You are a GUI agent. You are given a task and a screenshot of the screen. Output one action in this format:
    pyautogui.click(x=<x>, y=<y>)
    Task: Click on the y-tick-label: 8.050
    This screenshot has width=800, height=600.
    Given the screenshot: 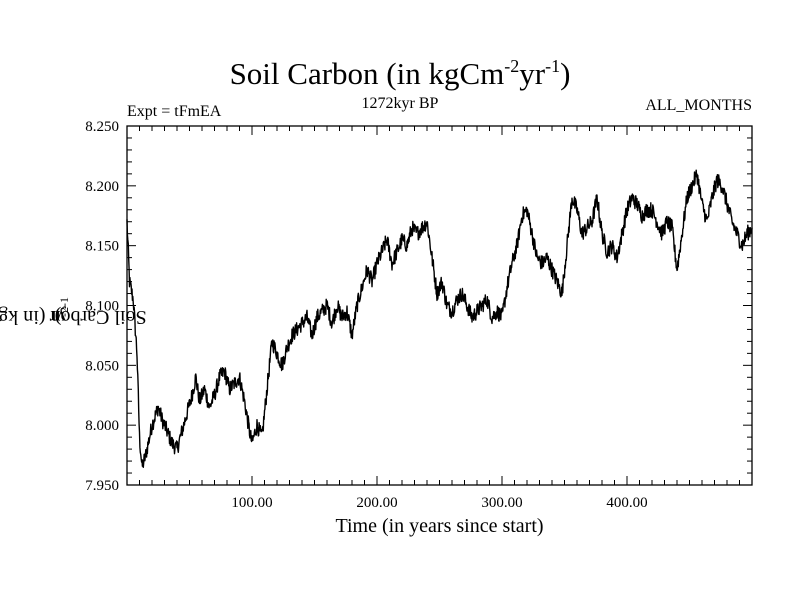 What is the action you would take?
    pyautogui.click(x=102, y=366)
    